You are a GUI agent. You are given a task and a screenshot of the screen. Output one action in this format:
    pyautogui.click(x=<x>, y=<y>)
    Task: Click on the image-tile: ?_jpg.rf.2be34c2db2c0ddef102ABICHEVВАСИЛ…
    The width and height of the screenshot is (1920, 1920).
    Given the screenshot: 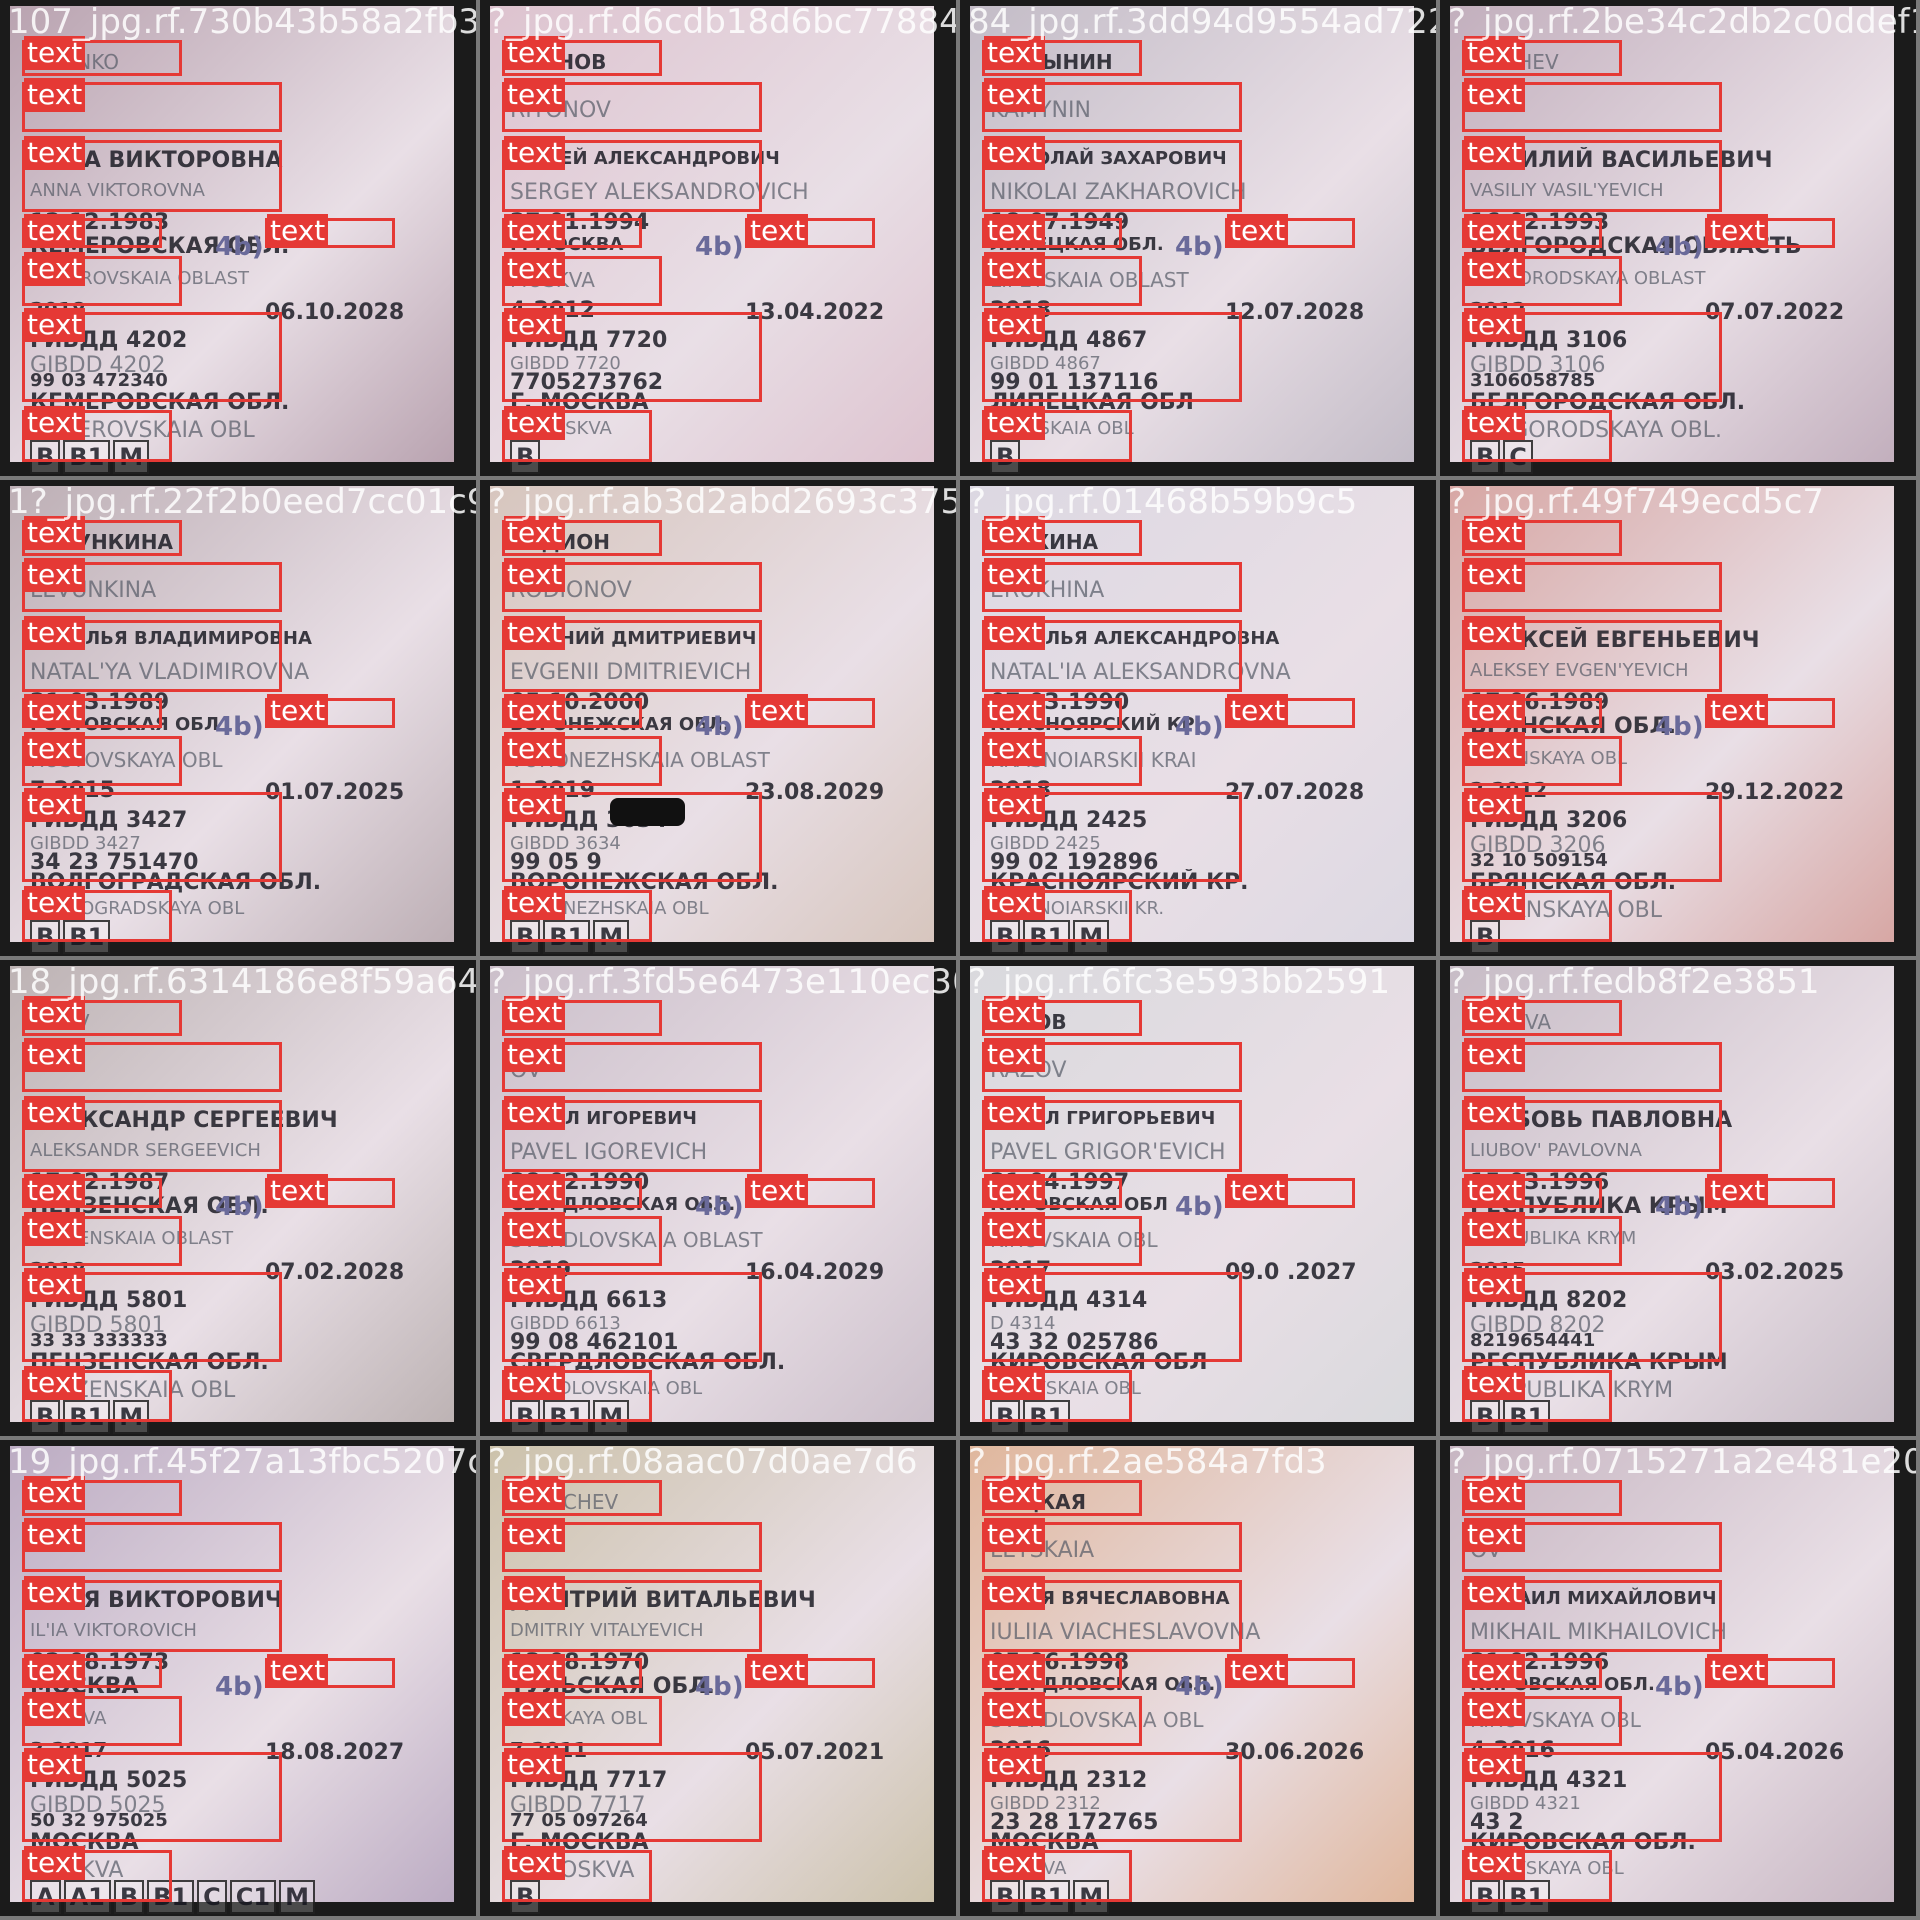 What is the action you would take?
    pyautogui.click(x=1678, y=238)
    